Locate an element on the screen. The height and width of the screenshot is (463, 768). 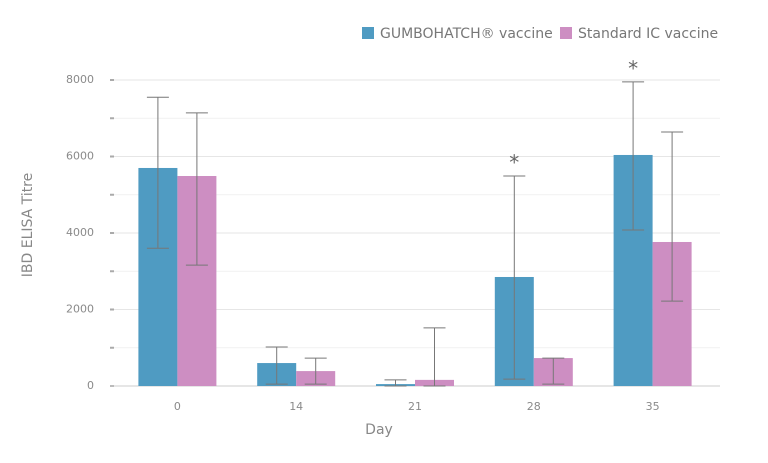
y-axis-label: IBD ELISA Titre is located at coordinates (28, 225).